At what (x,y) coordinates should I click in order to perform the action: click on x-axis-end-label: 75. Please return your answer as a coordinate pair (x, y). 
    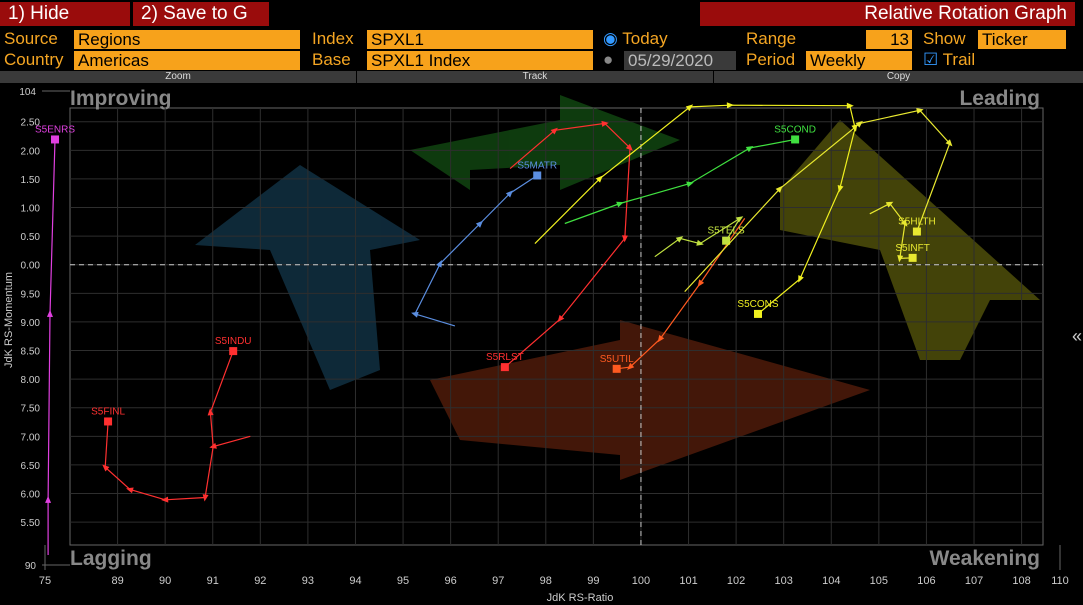
    Looking at the image, I should click on (45, 581).